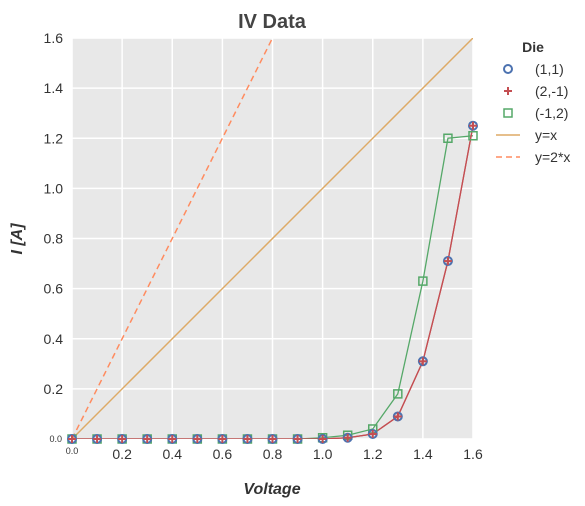 This screenshot has height=506, width=585. Describe the element at coordinates (533, 69) in the screenshot. I see `legend-item: (1,1)` at that location.